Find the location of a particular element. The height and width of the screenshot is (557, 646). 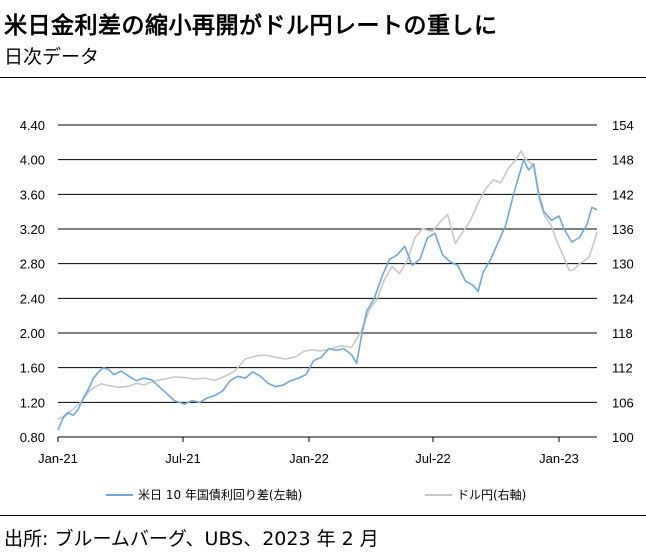

right-tick-label: 112 is located at coordinates (622, 368).